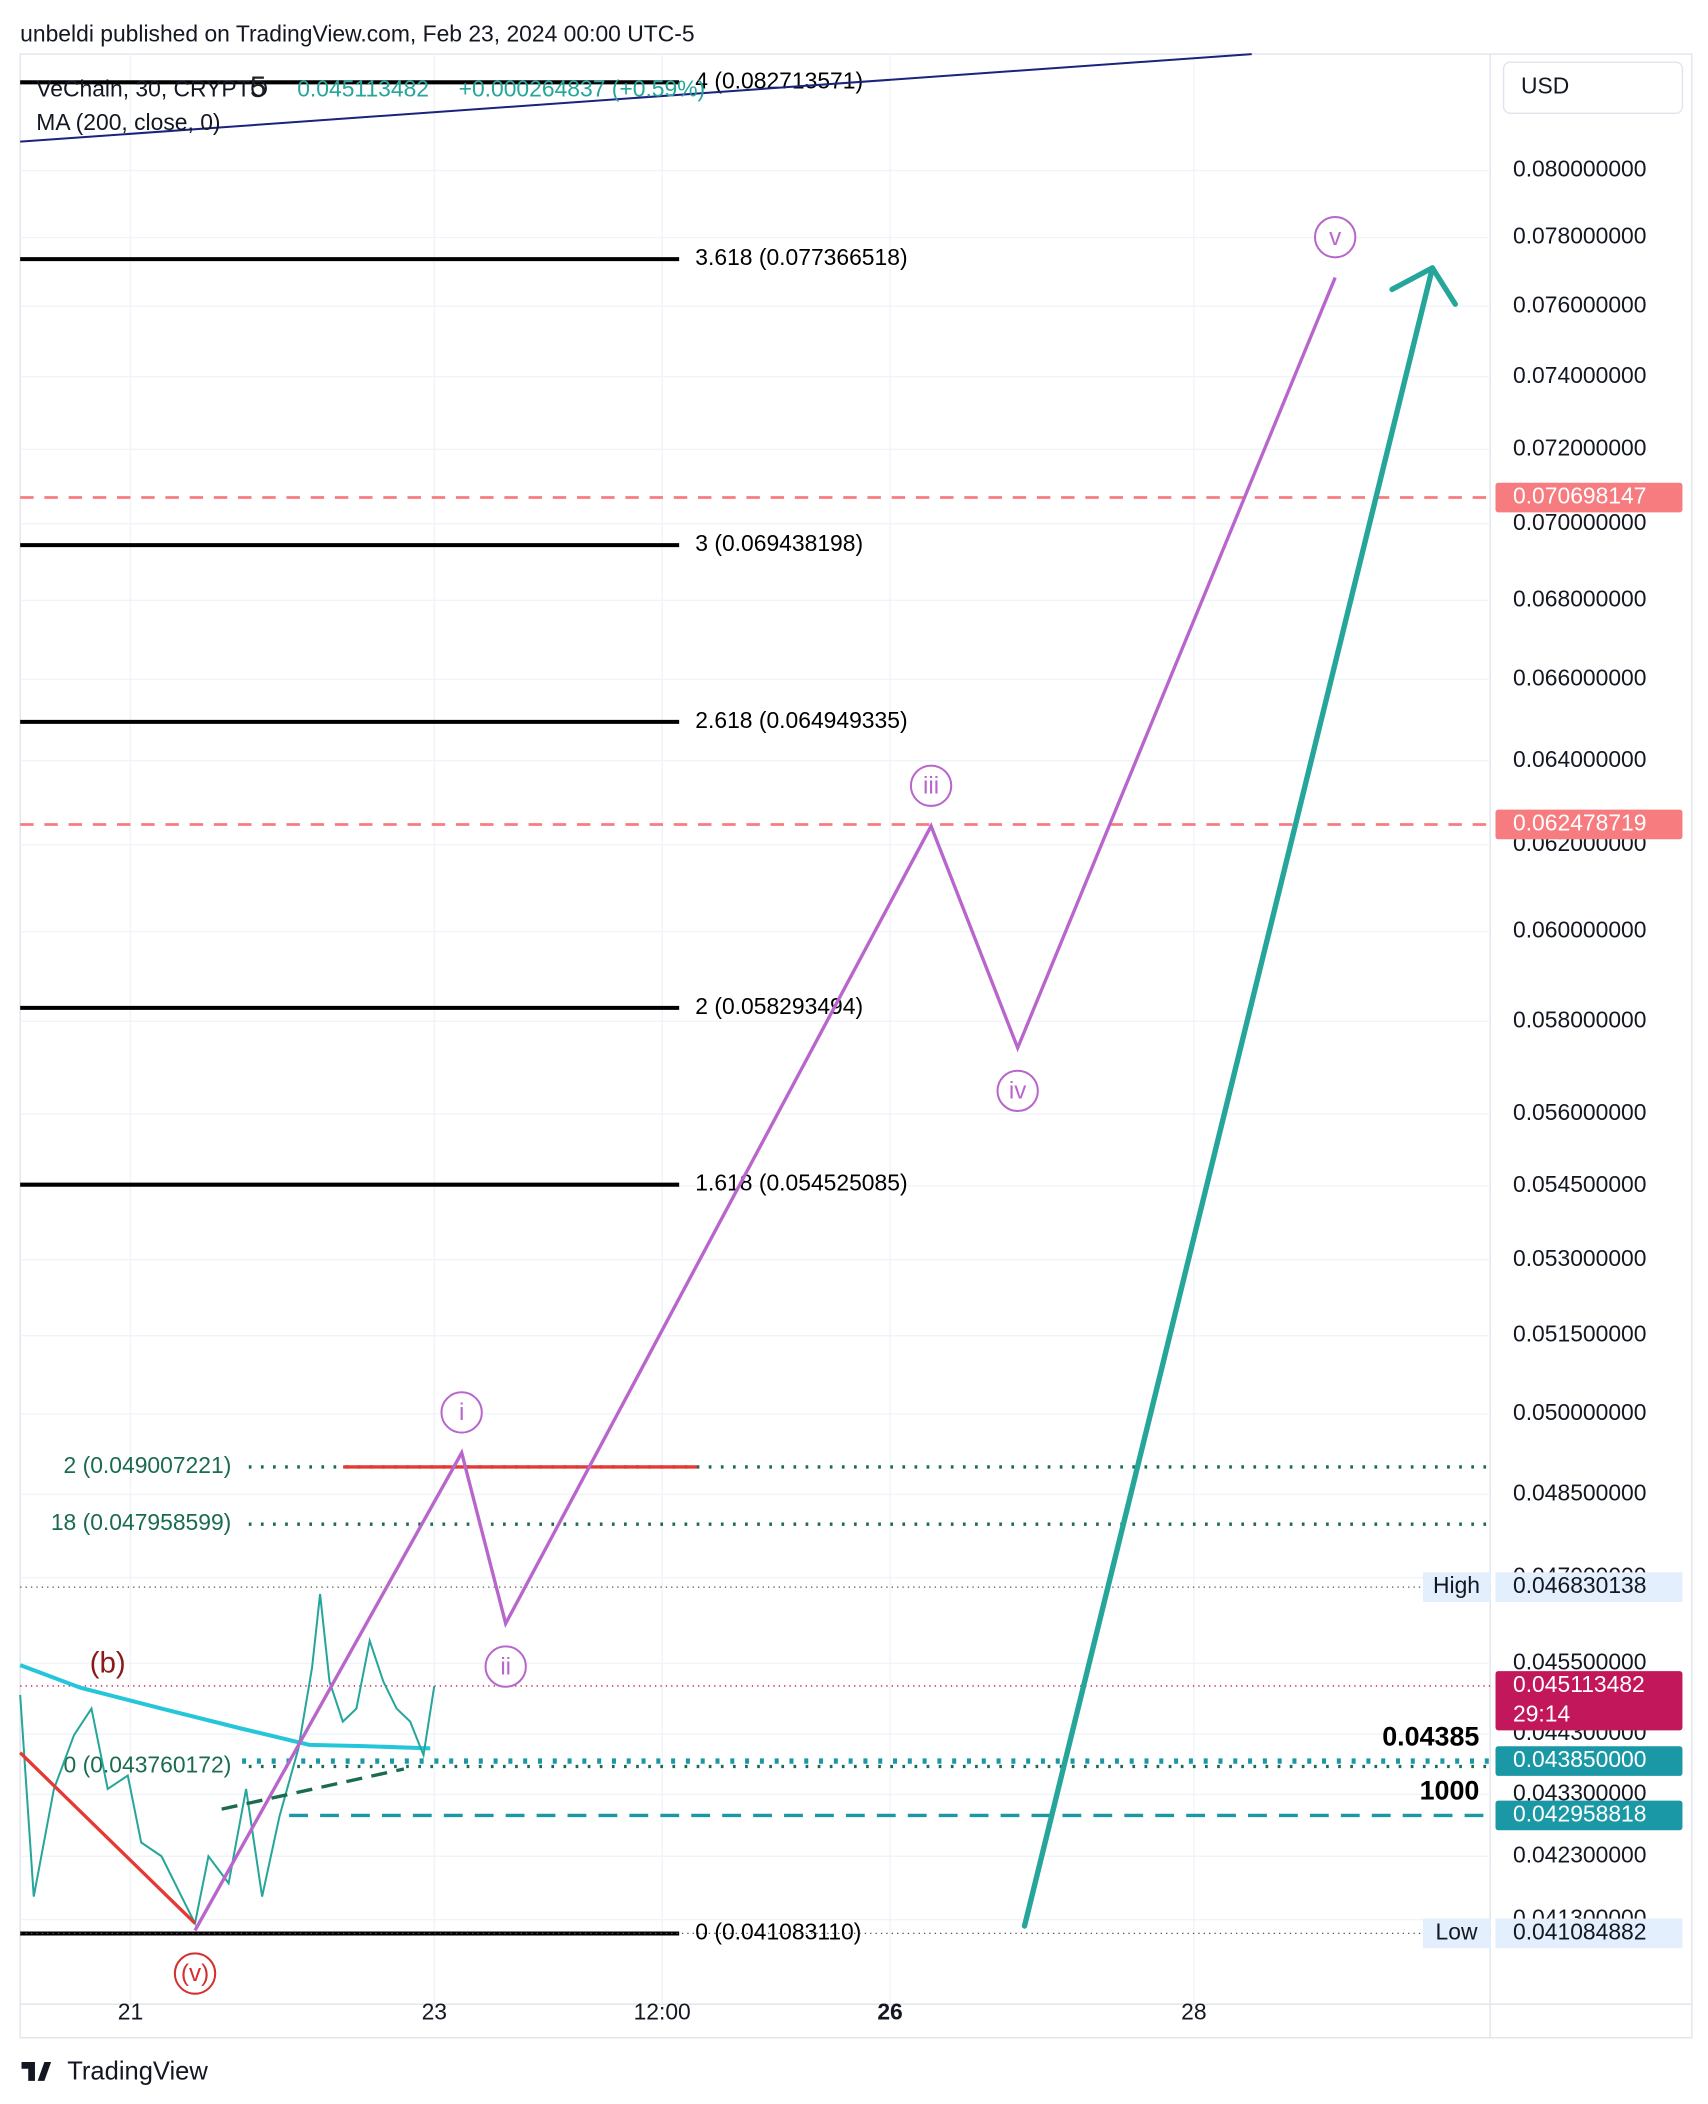 The image size is (1708, 2104). What do you see at coordinates (1579, 304) in the screenshot?
I see `y-tick-label: 0.076000000` at bounding box center [1579, 304].